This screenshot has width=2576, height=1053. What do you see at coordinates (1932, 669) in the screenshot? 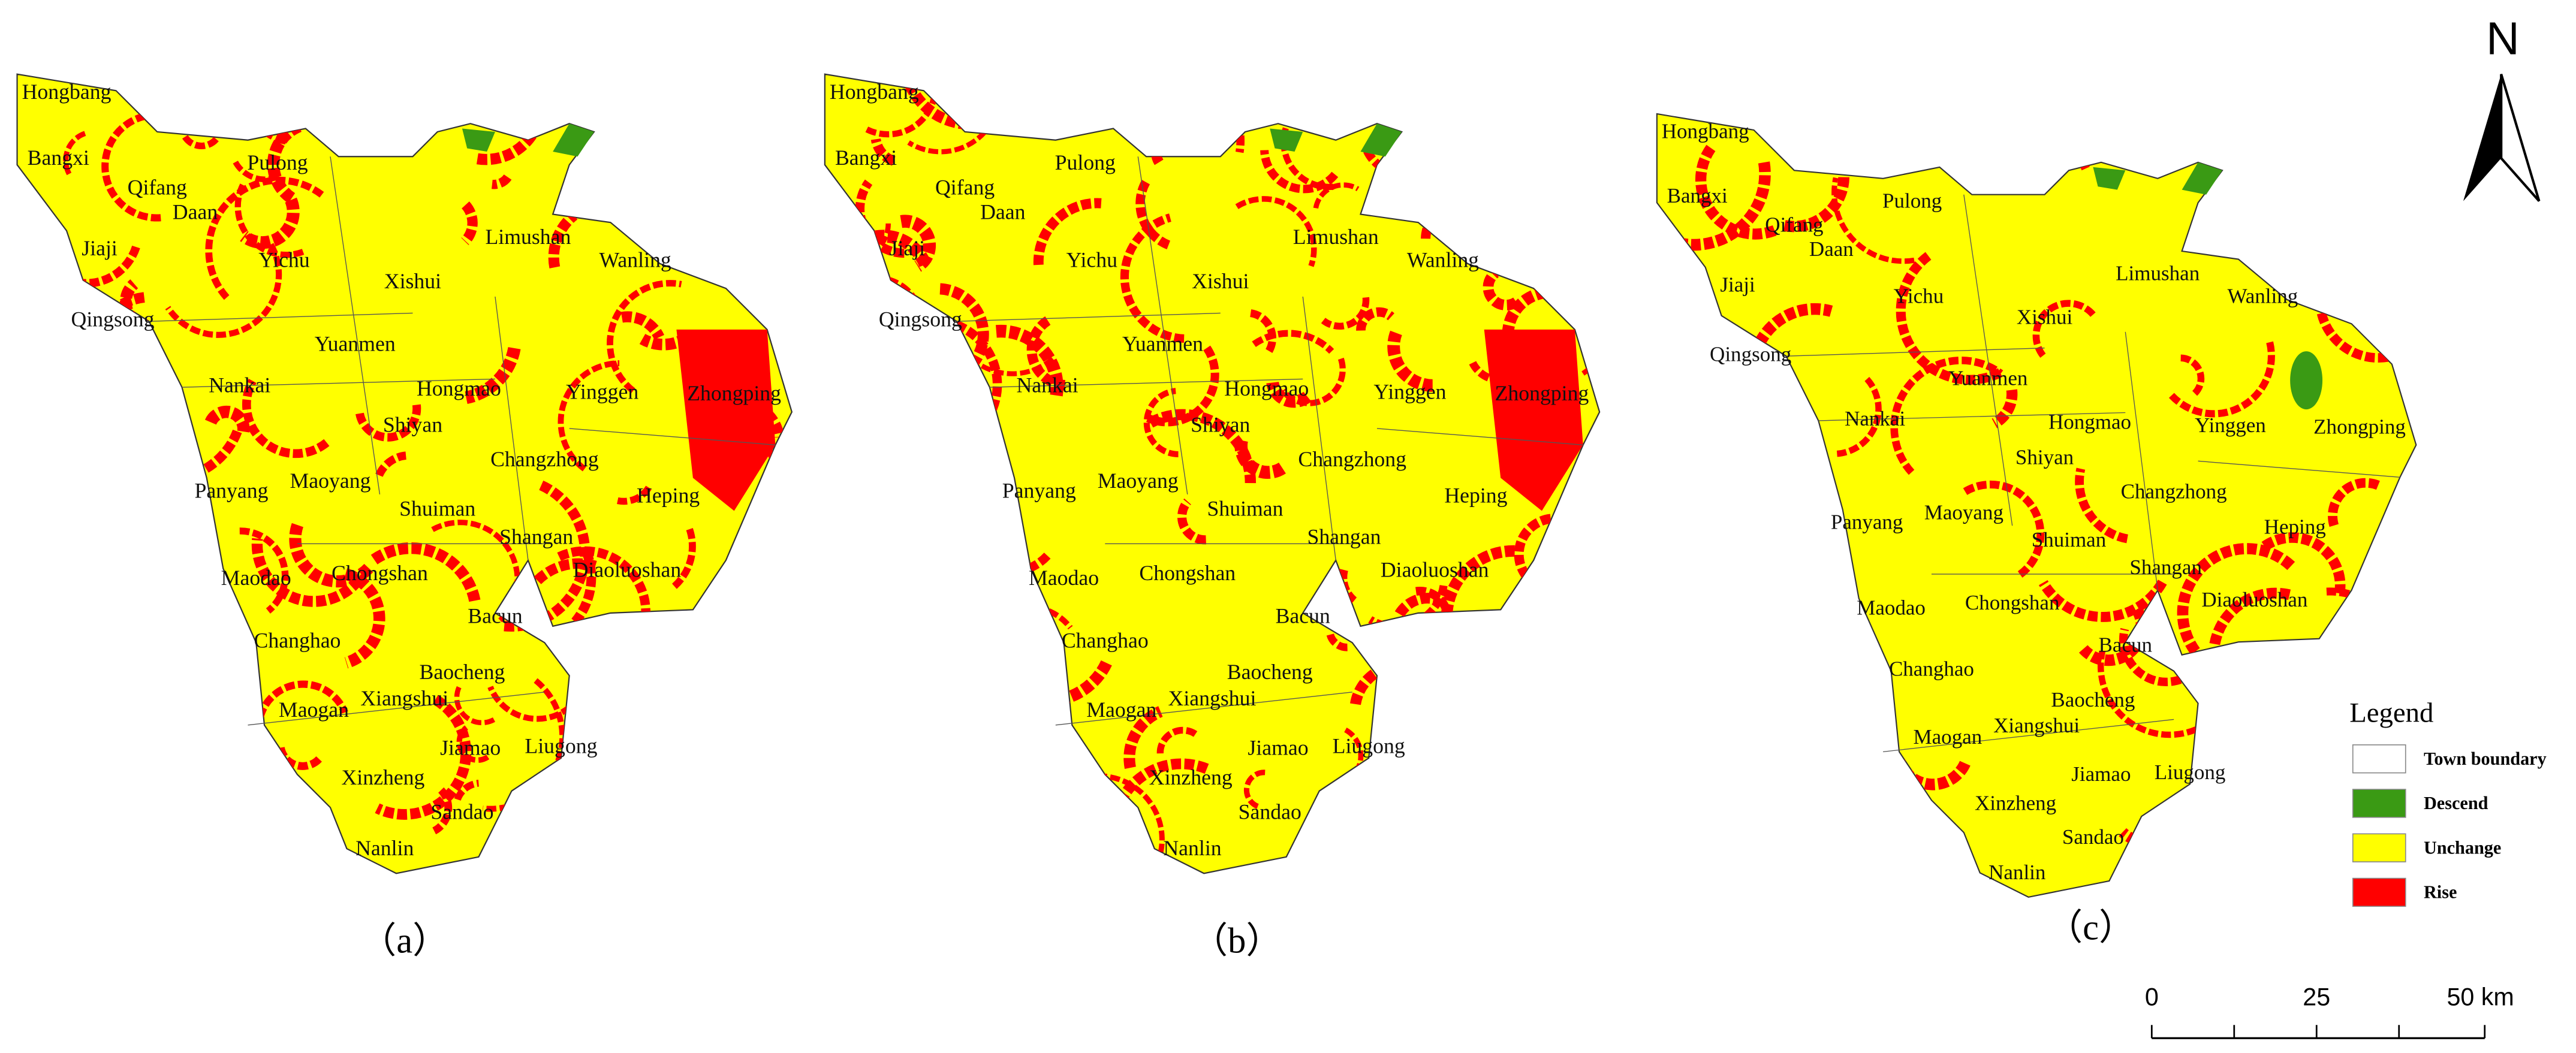
I see `town-label: Changhao` at bounding box center [1932, 669].